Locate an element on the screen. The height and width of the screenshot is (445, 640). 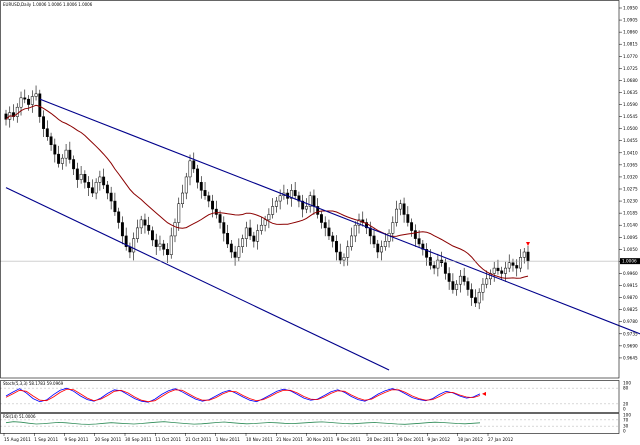
time-tick-label: 10 Nov 2011 is located at coordinates (259, 439).